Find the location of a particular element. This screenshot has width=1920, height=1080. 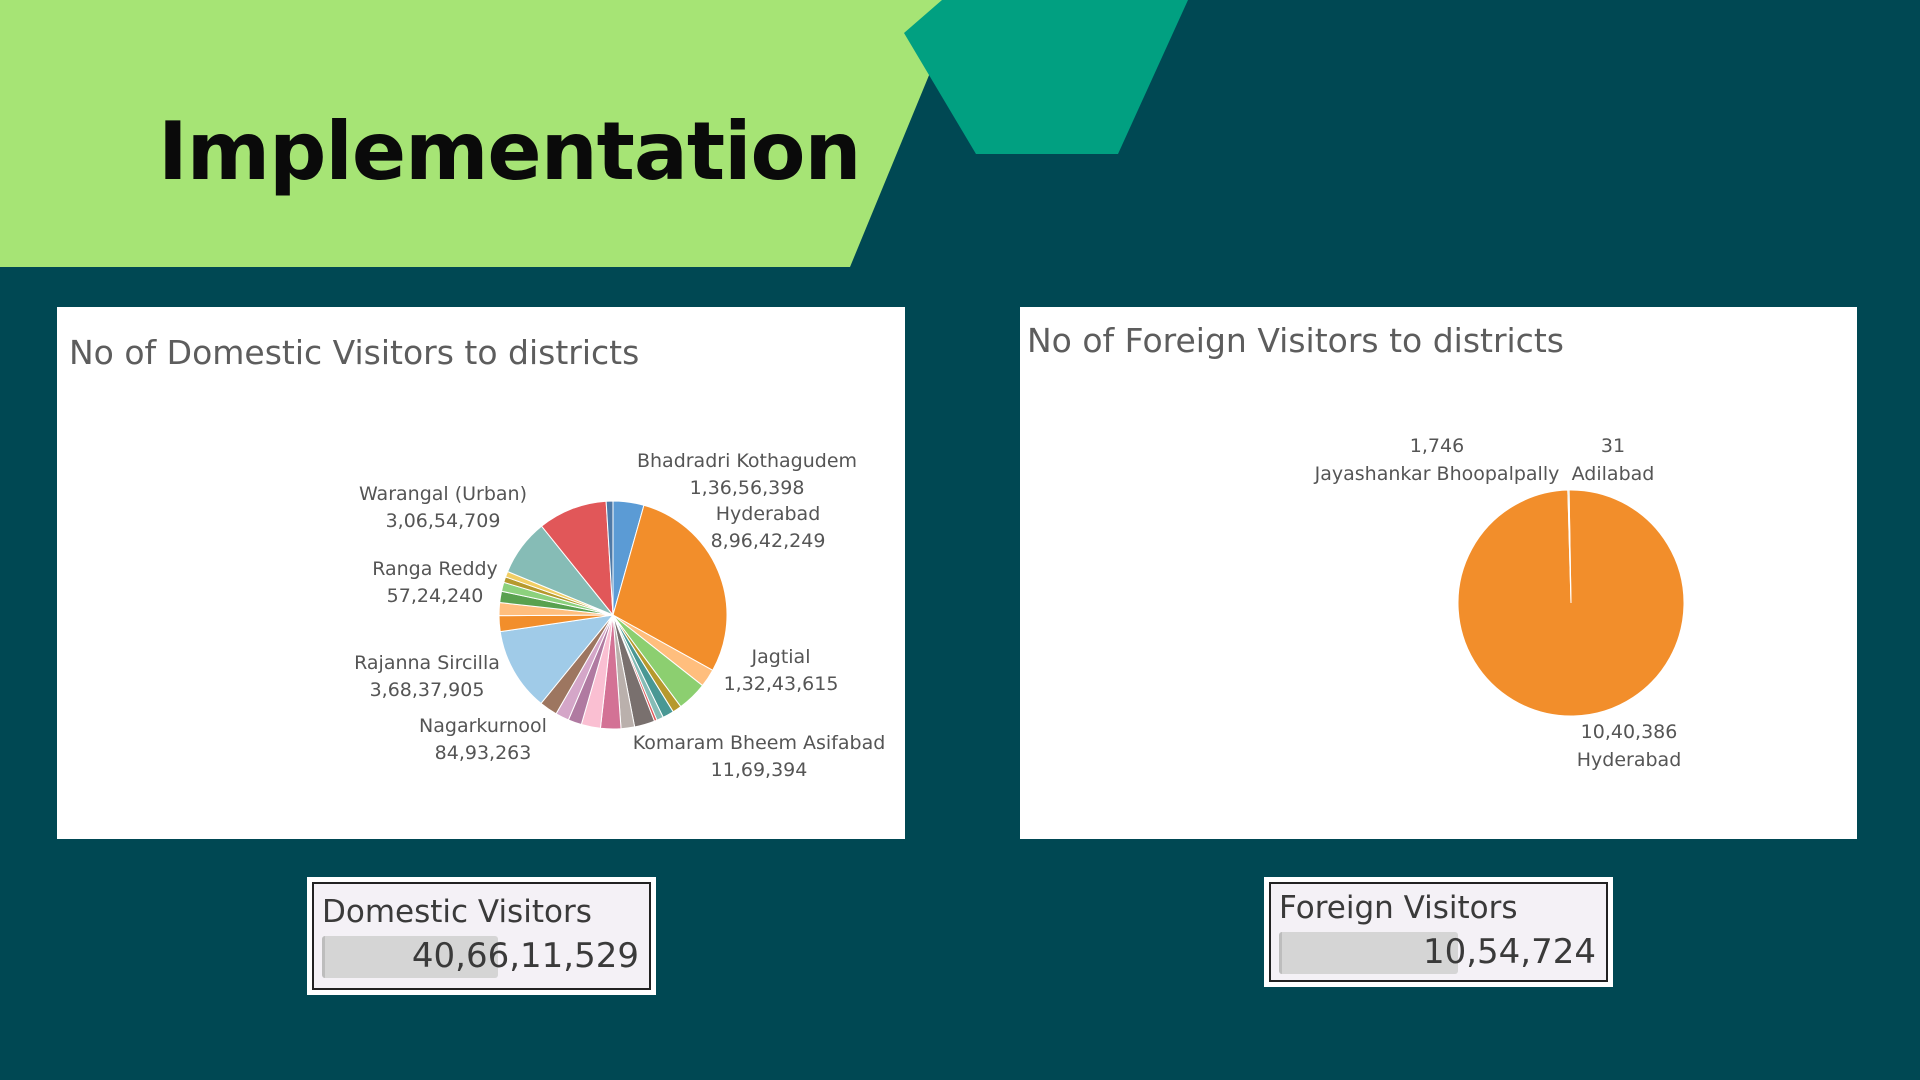

hexagon-shape is located at coordinates (1046, 77).